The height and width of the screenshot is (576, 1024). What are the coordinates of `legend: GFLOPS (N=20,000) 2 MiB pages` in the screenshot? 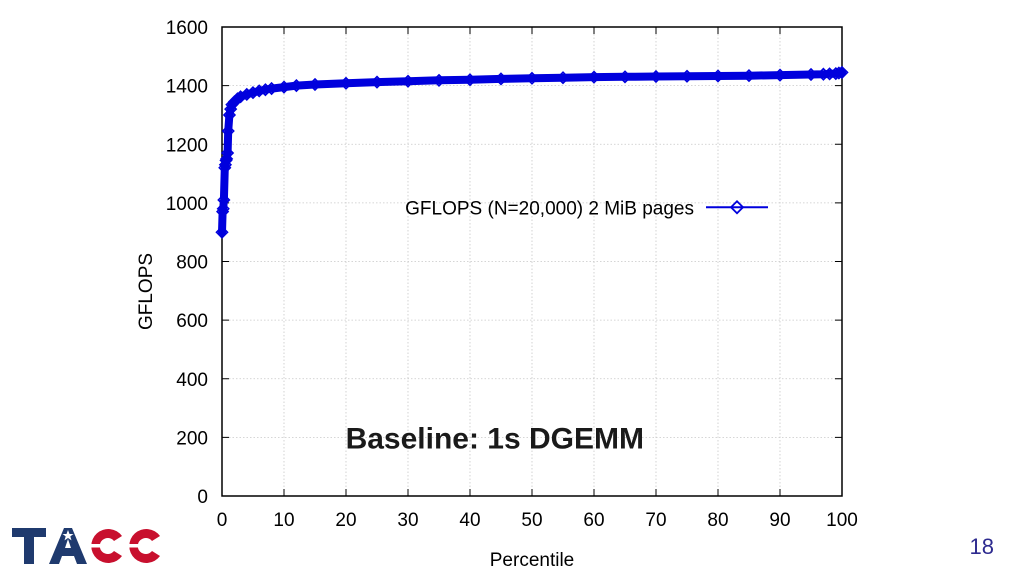 It's located at (586, 208).